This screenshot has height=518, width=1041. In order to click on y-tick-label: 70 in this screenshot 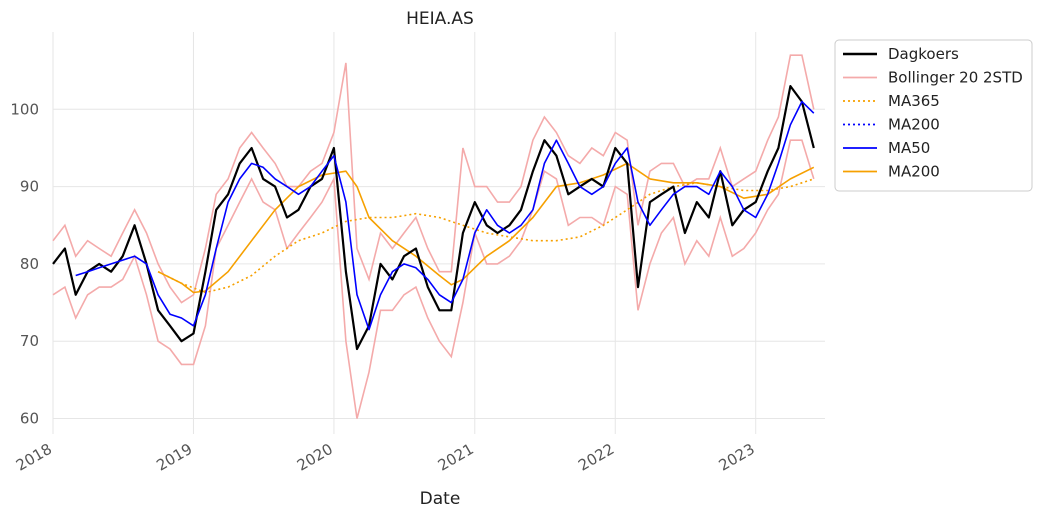, I will do `click(29, 341)`.